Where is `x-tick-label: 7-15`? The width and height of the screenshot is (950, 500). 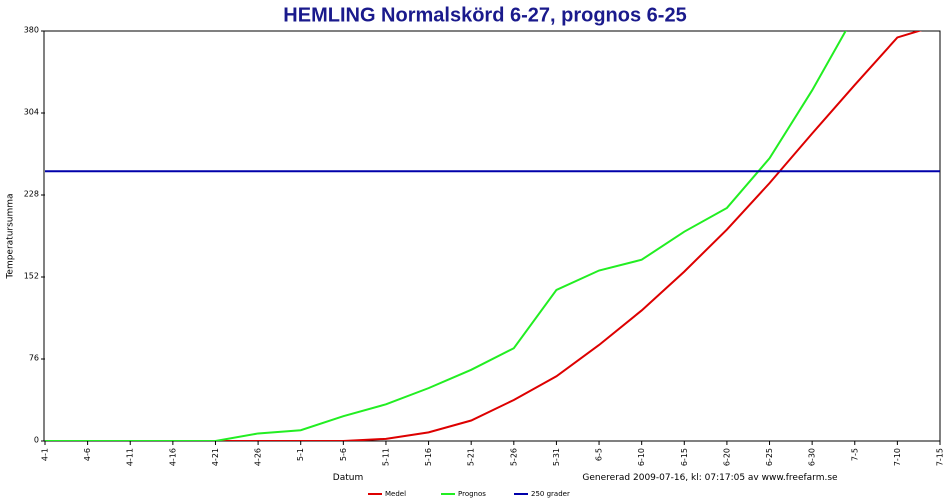
x-tick-label: 7-15 is located at coordinates (940, 457).